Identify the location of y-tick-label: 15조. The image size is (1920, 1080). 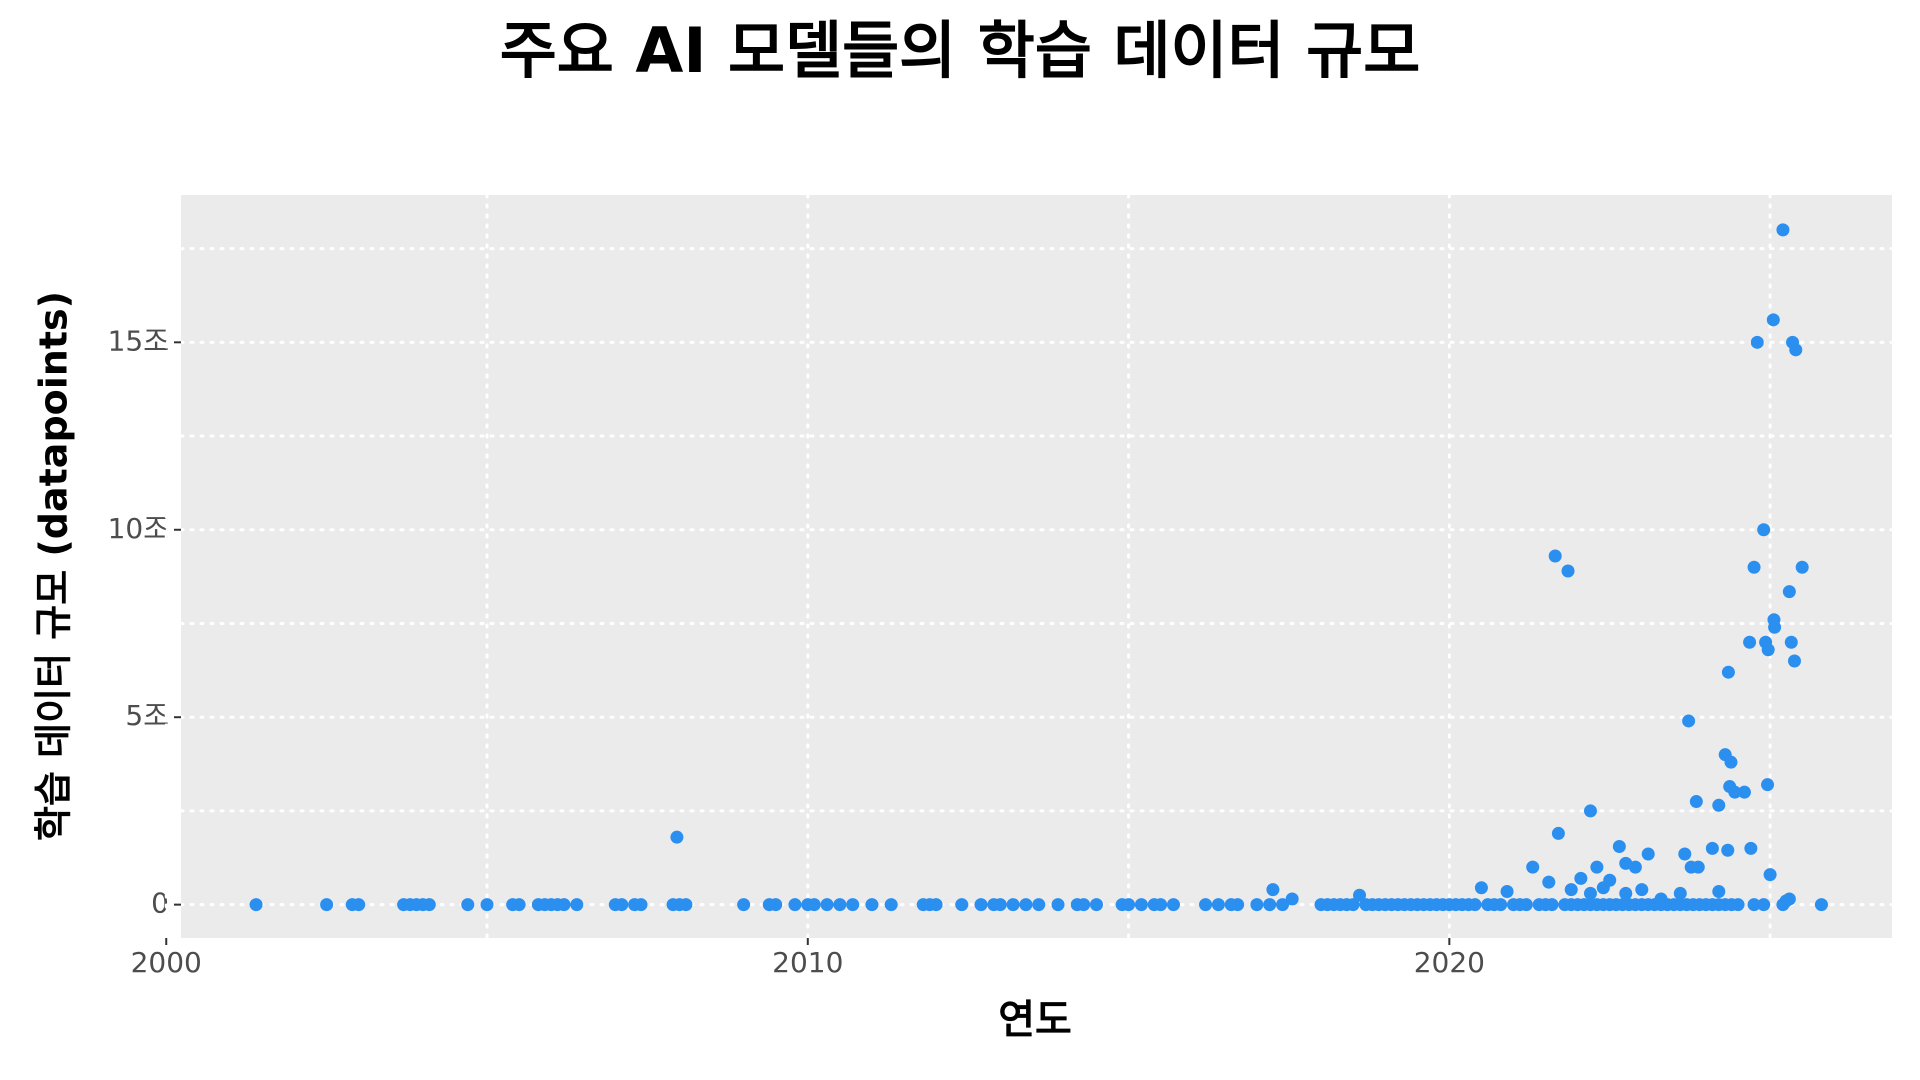
(138, 340).